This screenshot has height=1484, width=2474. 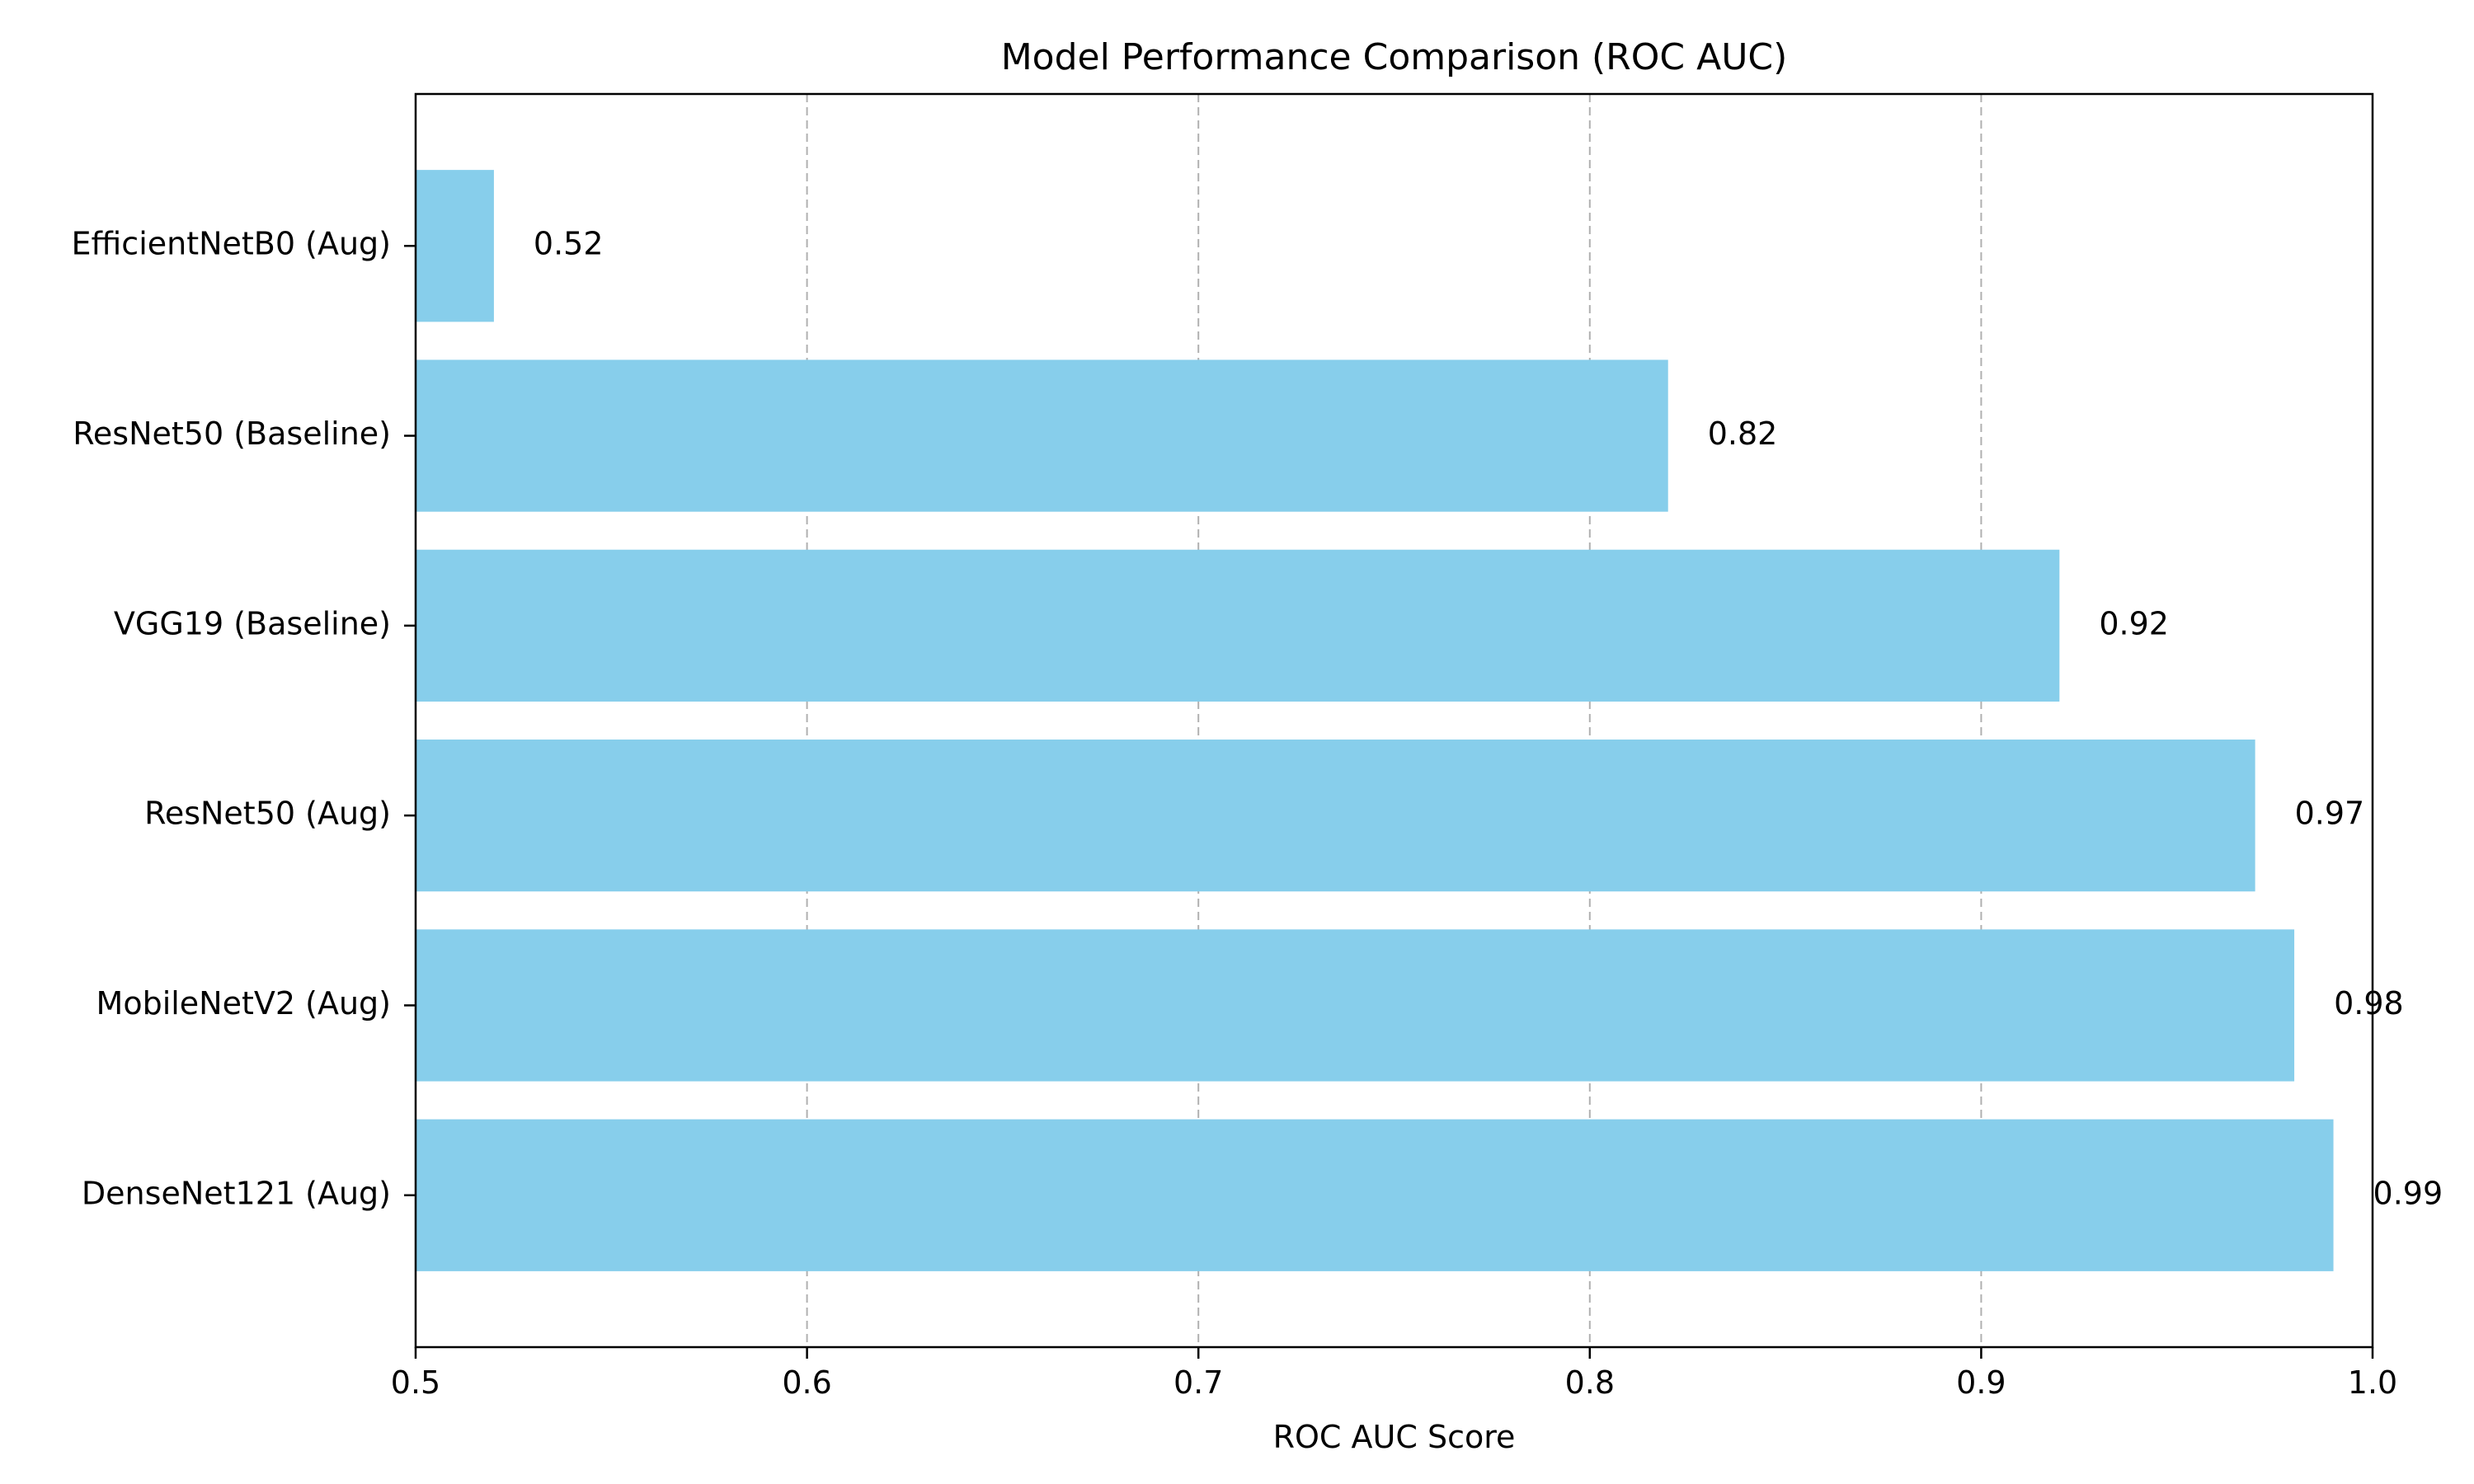 What do you see at coordinates (2369, 1003) in the screenshot?
I see `bar-value-label: 0.98` at bounding box center [2369, 1003].